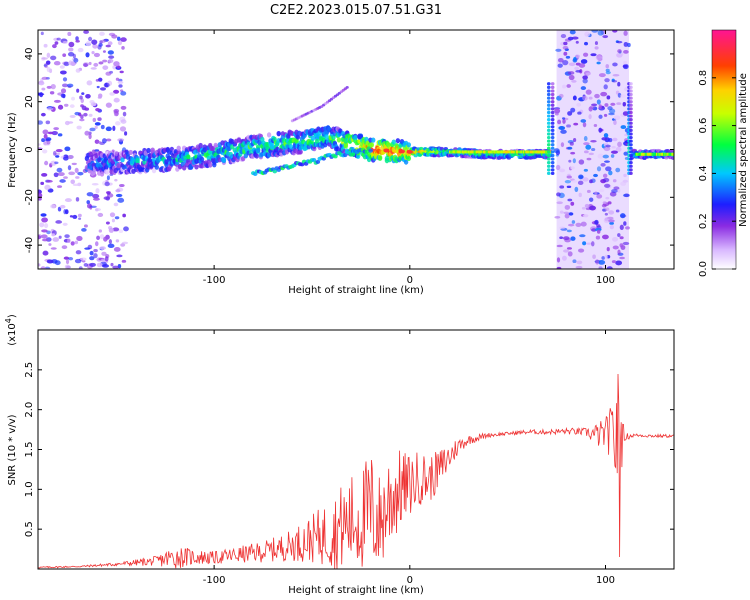  I want to click on snr-x-tick-label: 100, so click(605, 580).